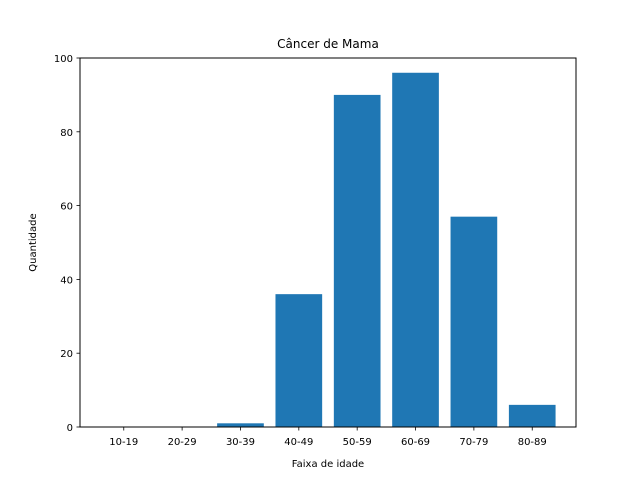 Image resolution: width=640 pixels, height=480 pixels. I want to click on y-tick-label: 20, so click(66, 354).